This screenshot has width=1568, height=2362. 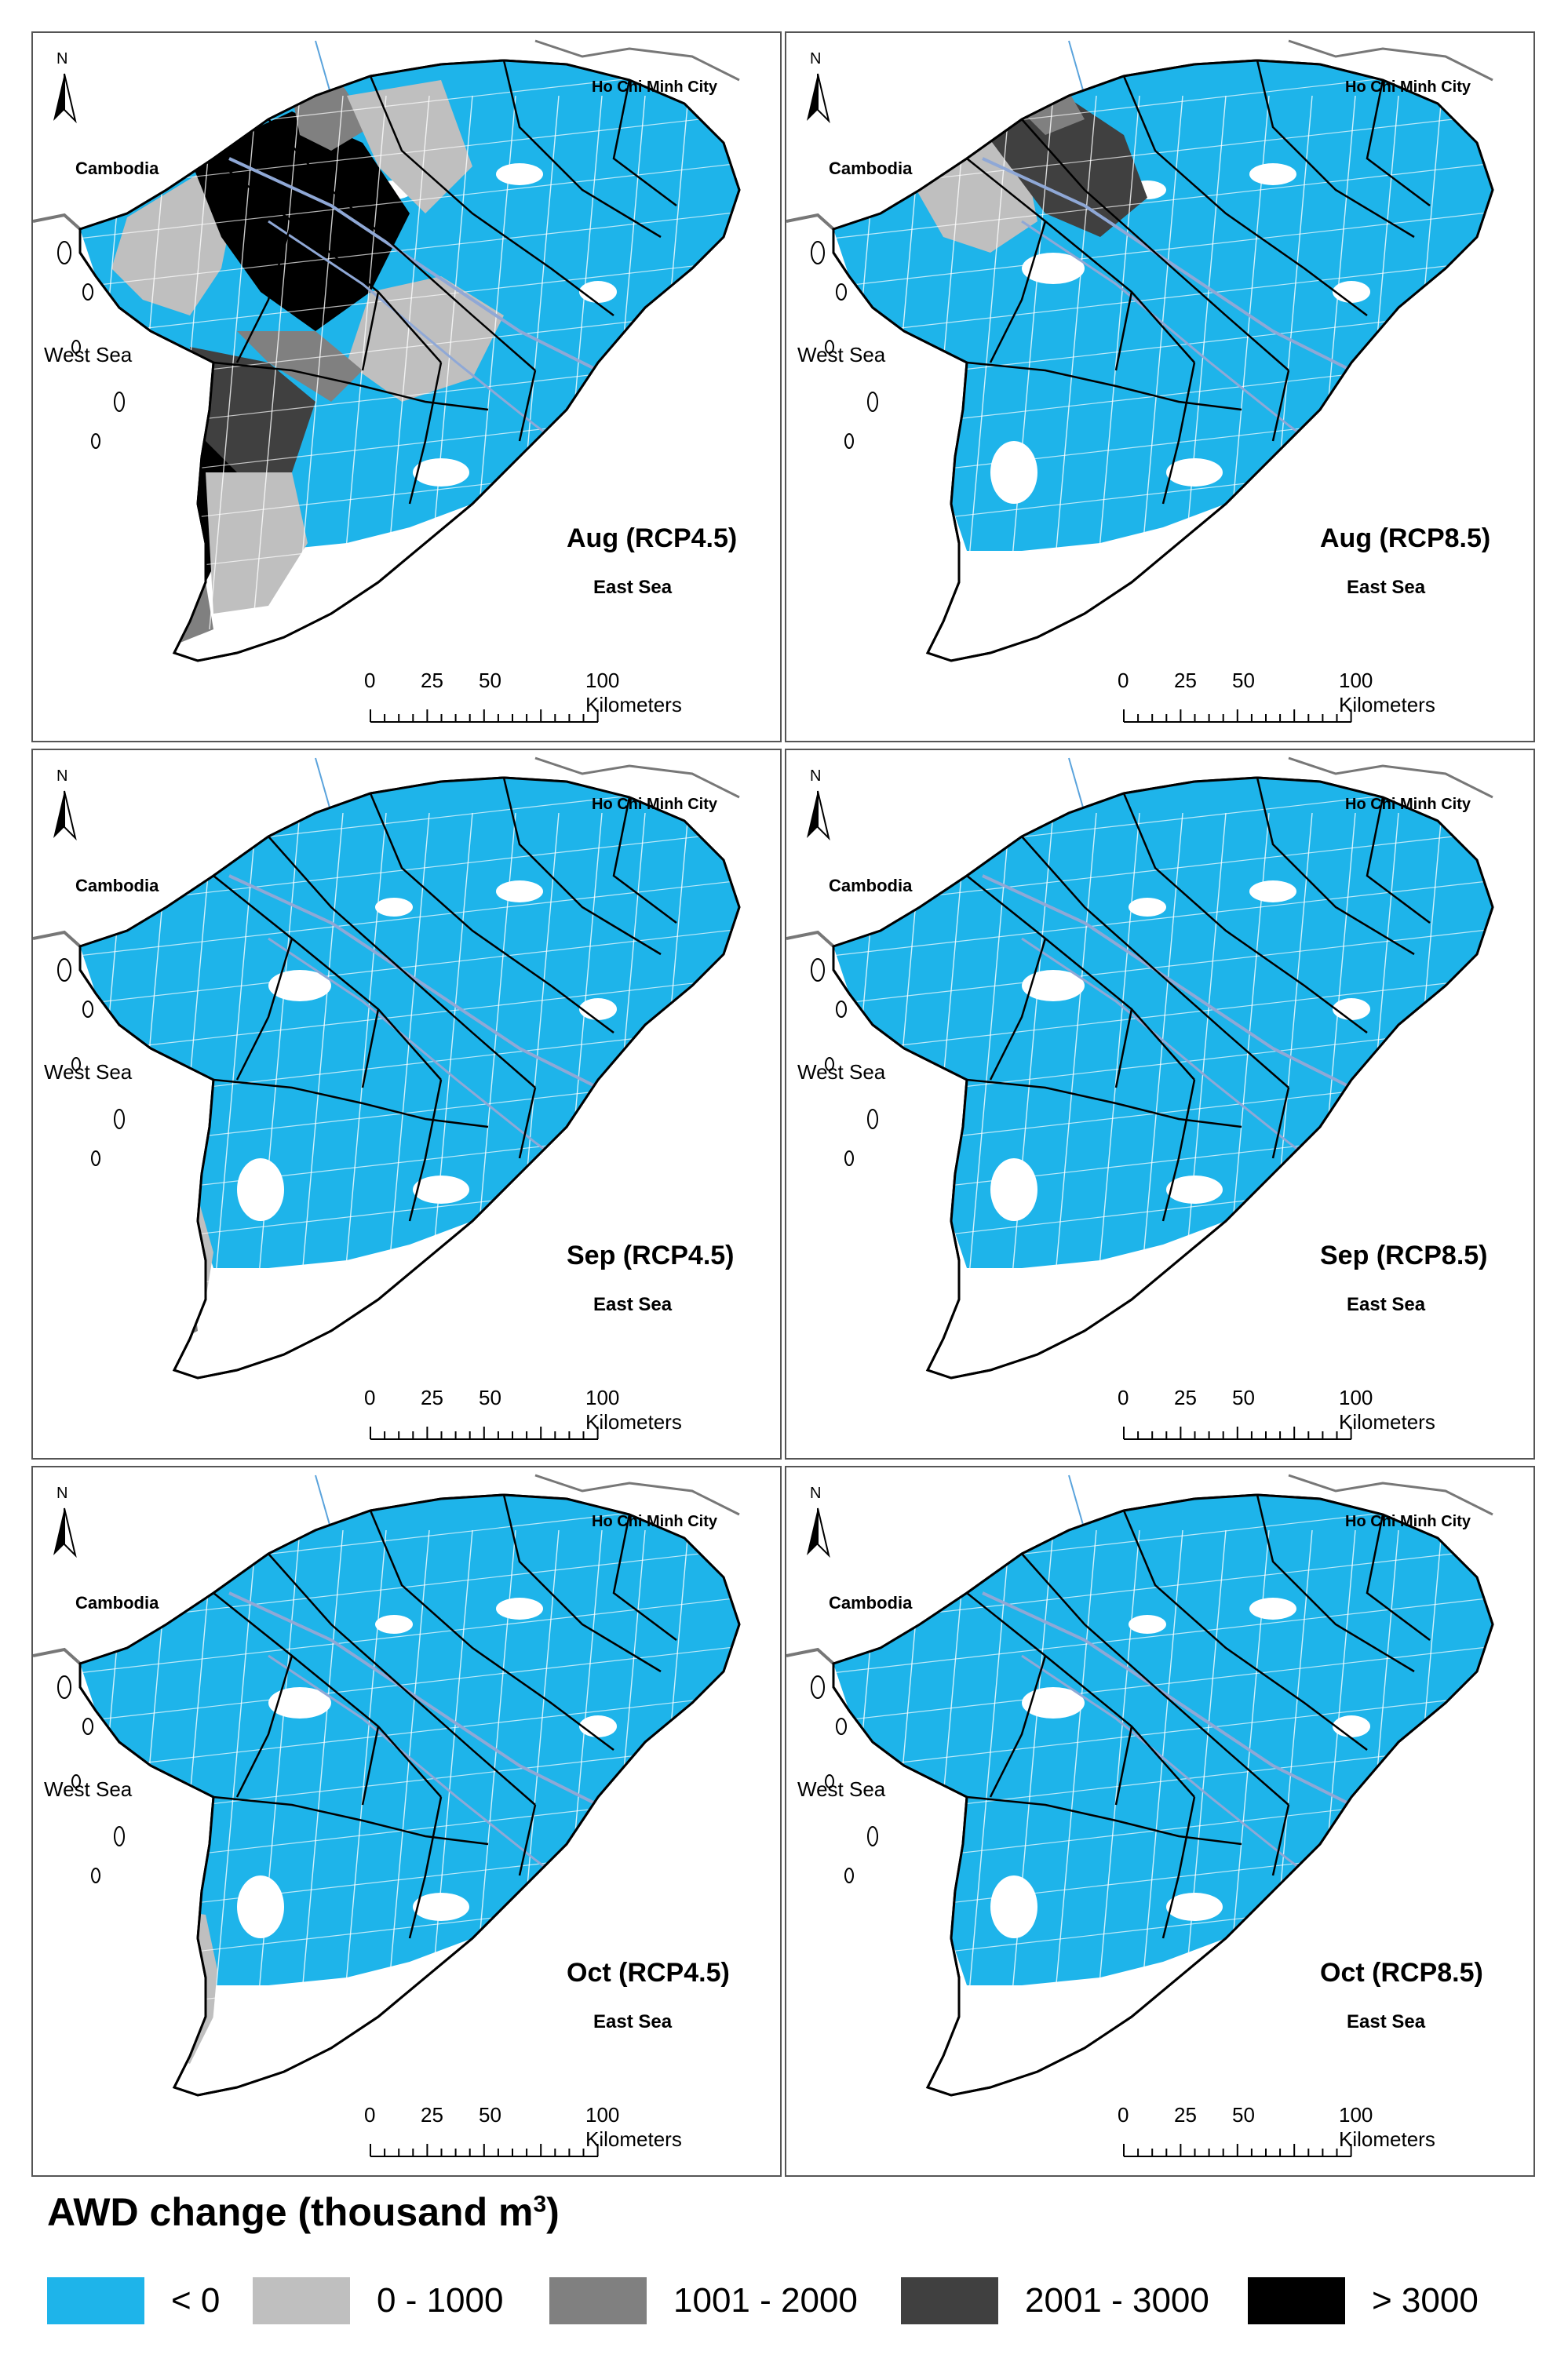 I want to click on delta-outline, so click(x=1163, y=1078).